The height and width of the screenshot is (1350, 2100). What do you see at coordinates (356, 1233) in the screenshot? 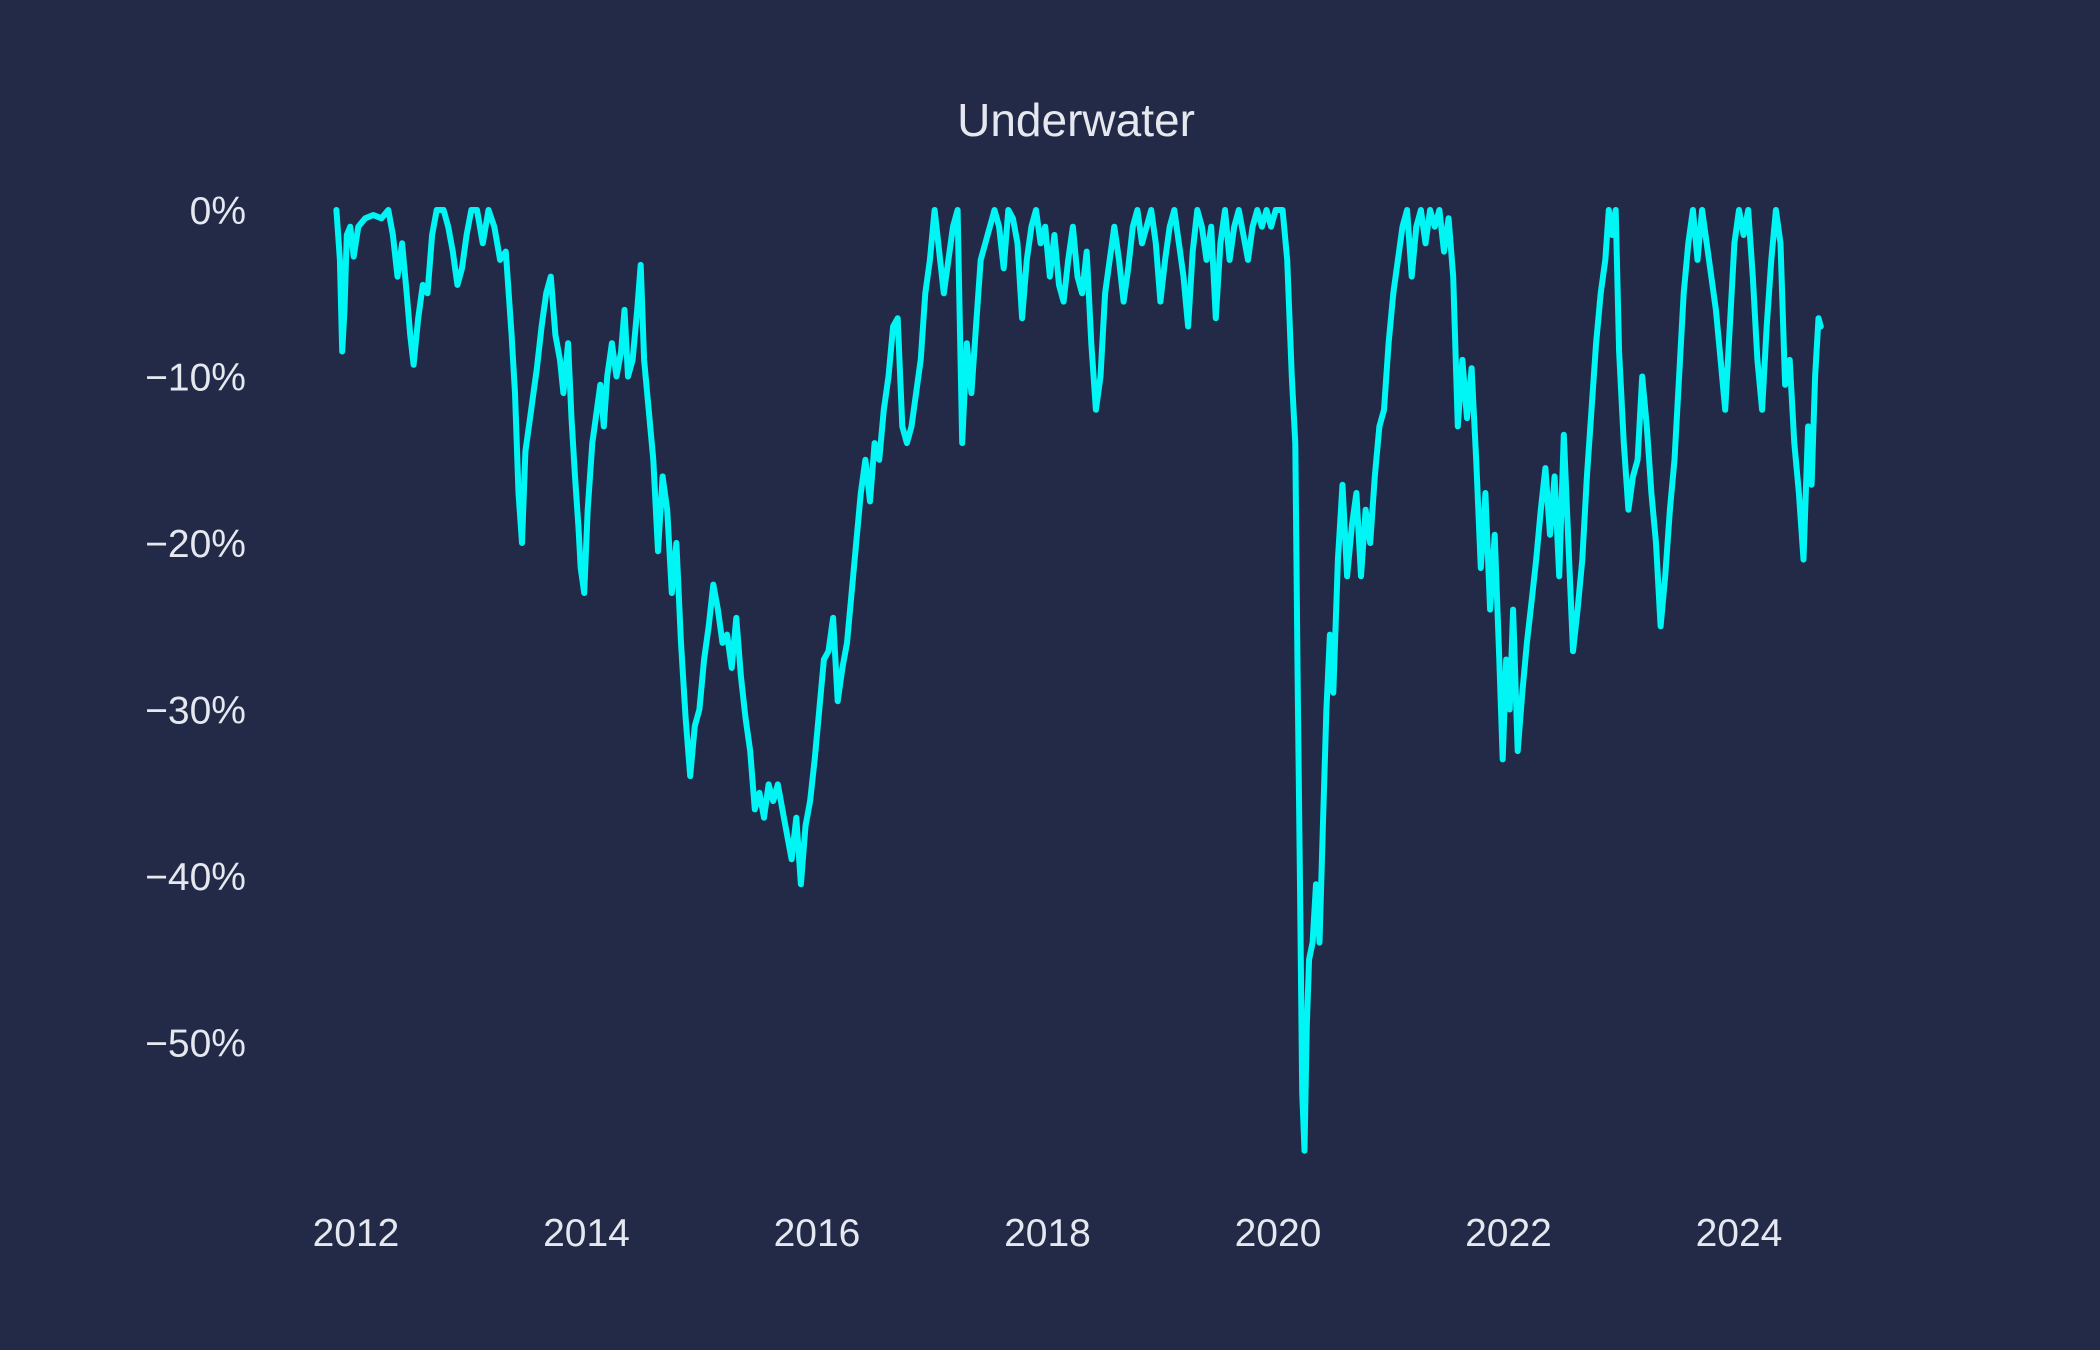
I see `x-tick-label: 2012` at bounding box center [356, 1233].